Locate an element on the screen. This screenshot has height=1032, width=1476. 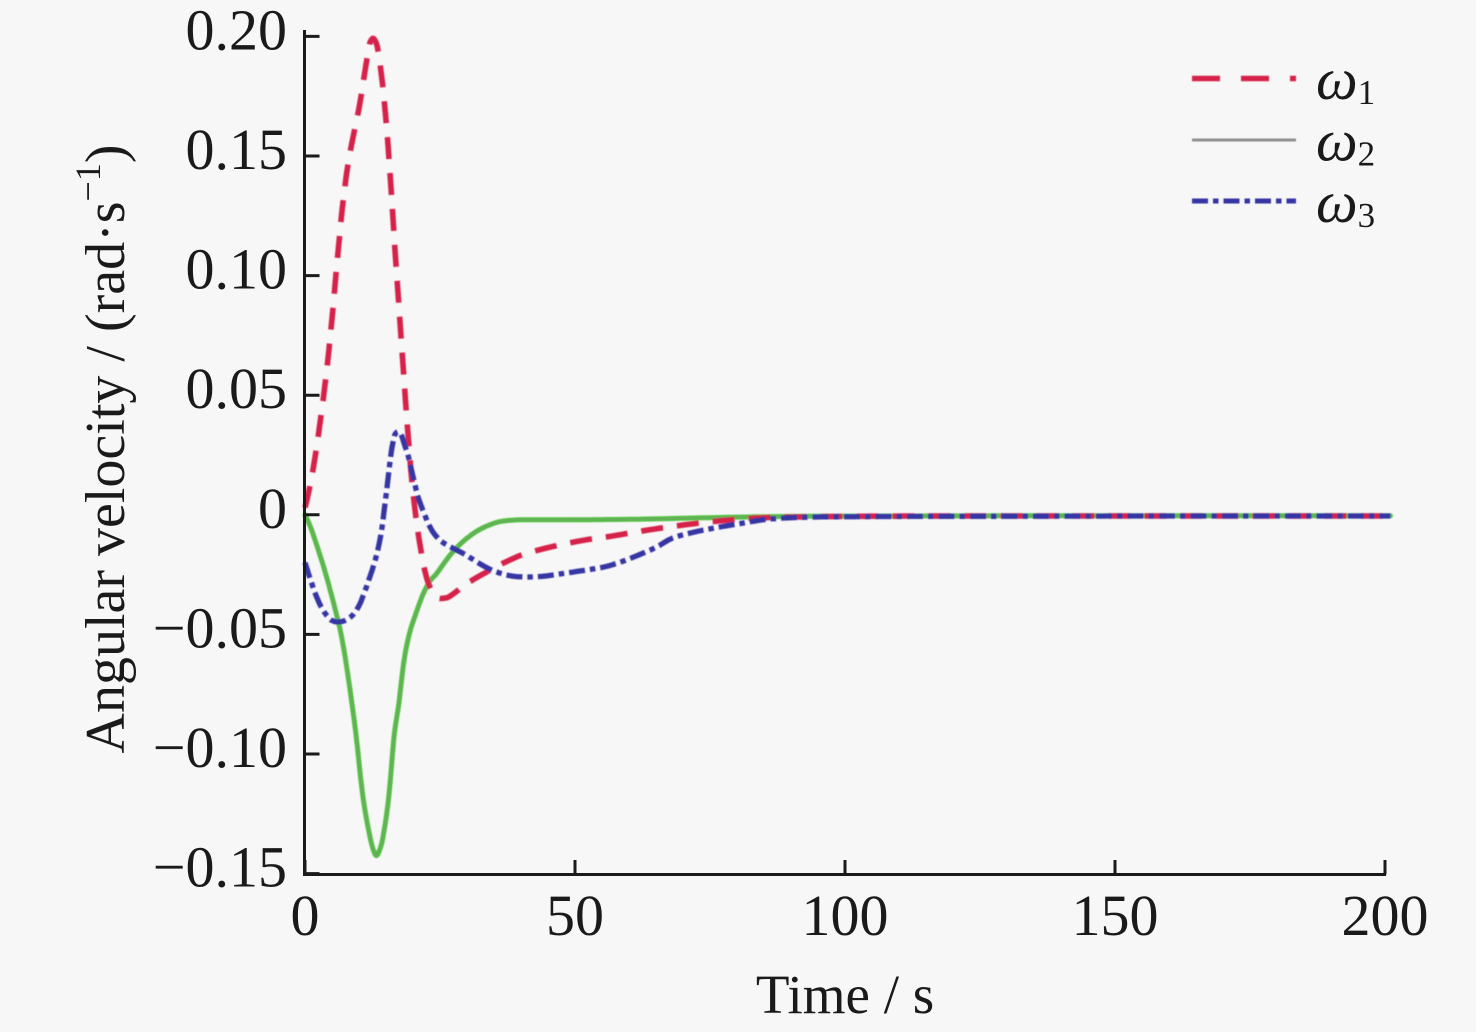
svg-text: 50 is located at coordinates (575, 915).